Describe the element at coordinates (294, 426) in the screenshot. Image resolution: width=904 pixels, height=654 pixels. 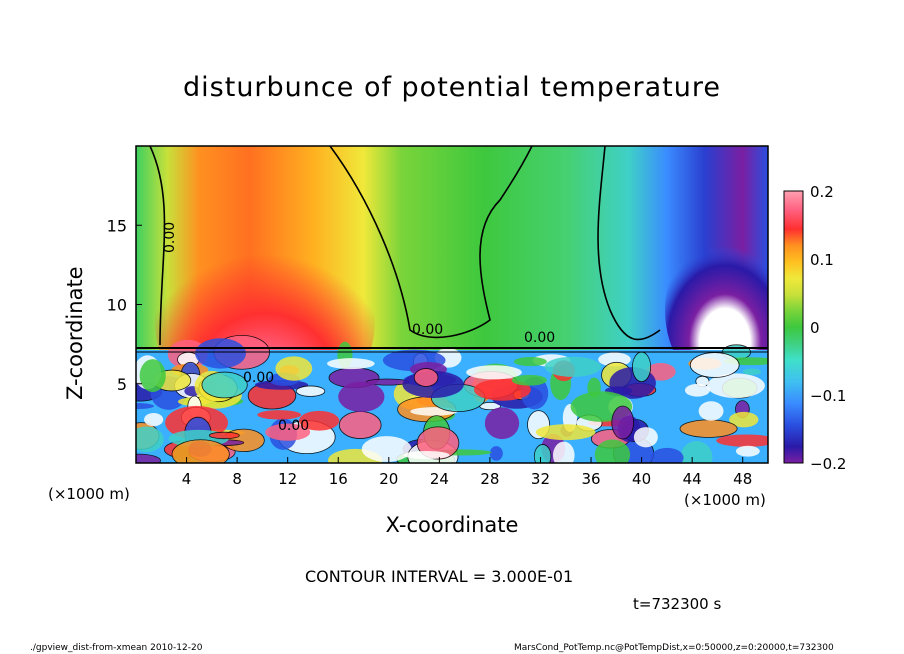
I see `contour-label-5: 0.00` at that location.